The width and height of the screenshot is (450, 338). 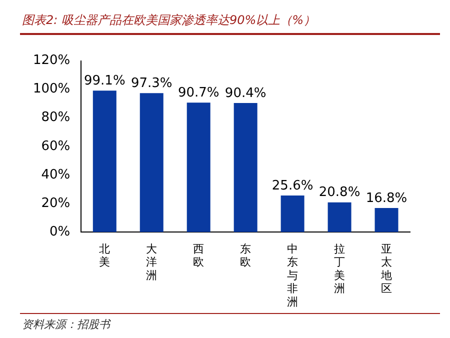 I want to click on y-tick-label: 80%, so click(x=55, y=118).